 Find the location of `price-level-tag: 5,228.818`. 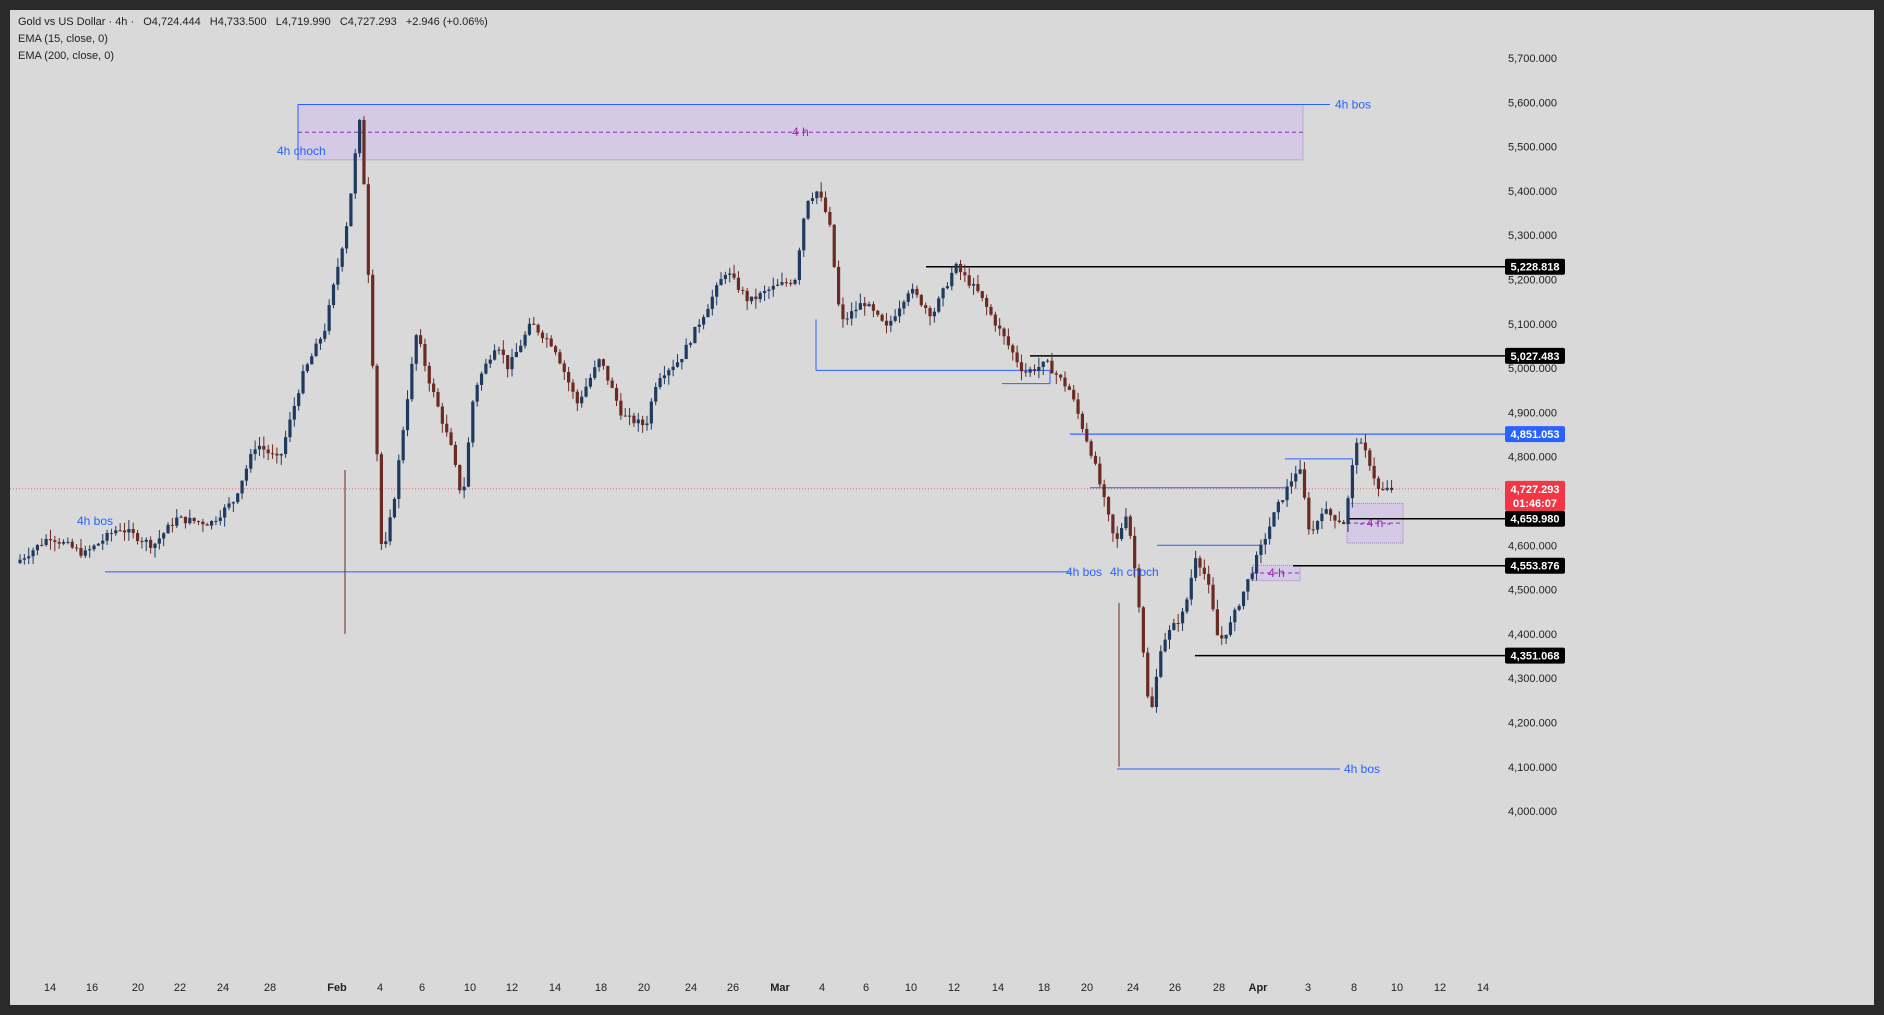

price-level-tag: 5,228.818 is located at coordinates (1535, 266).